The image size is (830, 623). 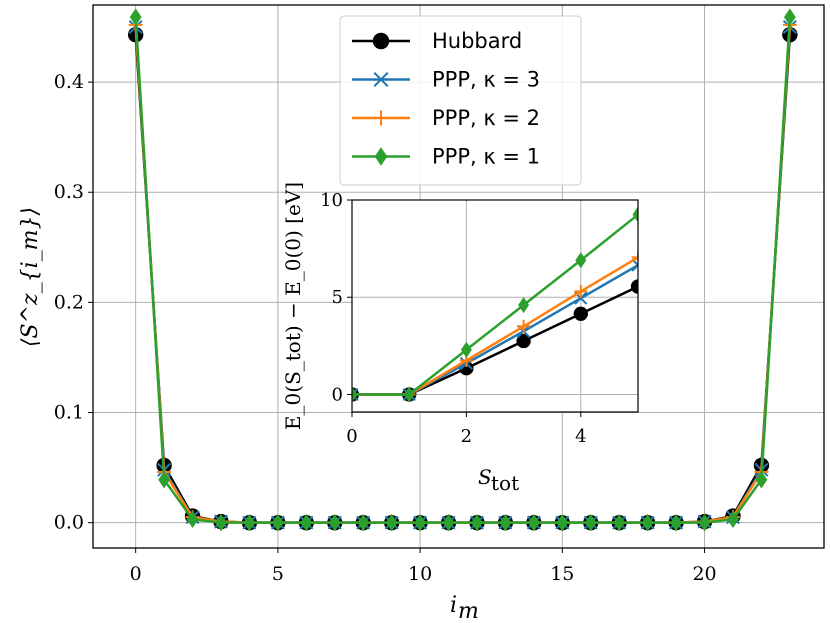 I want to click on inset-x-tick-label: 0, so click(x=351, y=436).